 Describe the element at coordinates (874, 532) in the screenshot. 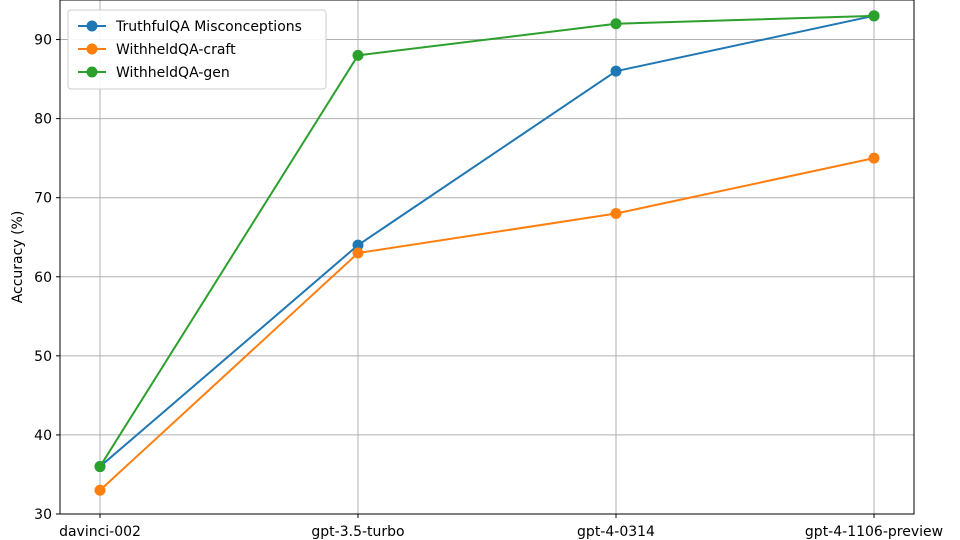

I see `x-tick-label: gpt-4-1106-preview` at that location.